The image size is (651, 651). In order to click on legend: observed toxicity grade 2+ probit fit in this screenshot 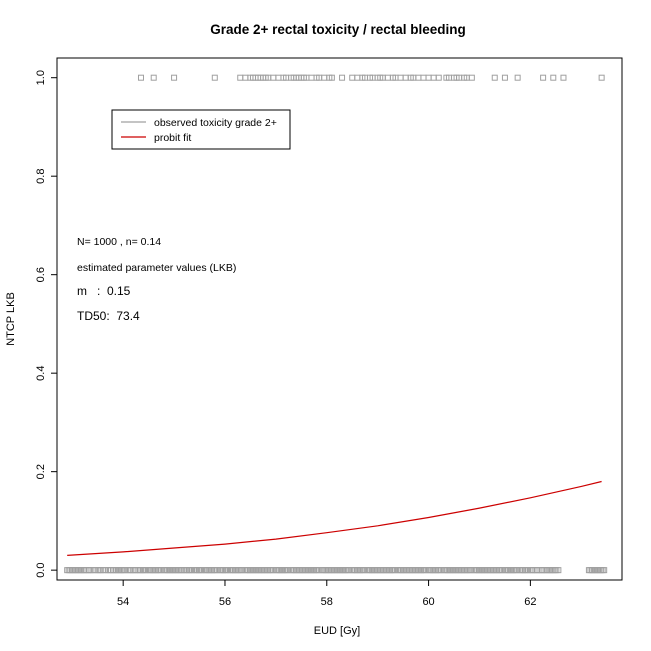, I will do `click(201, 129)`.